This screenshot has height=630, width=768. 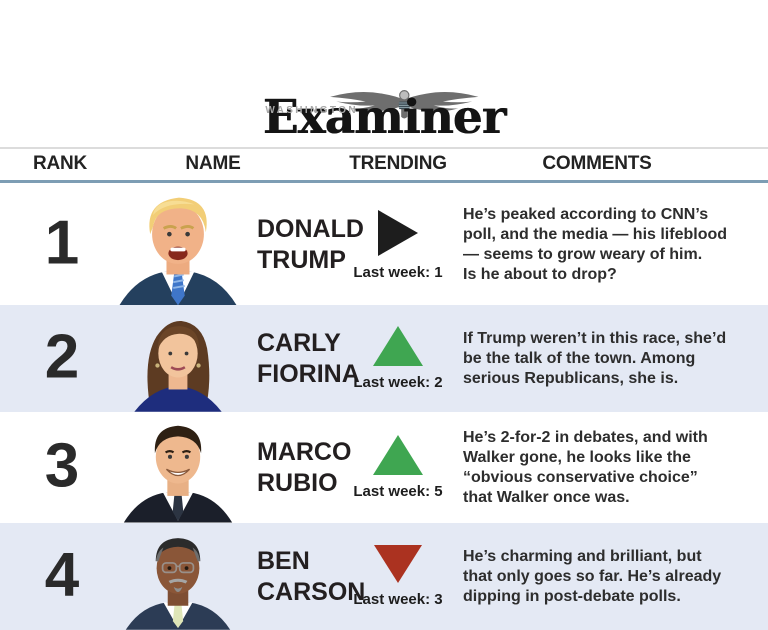 I want to click on trend-cell: Last week: 2, so click(x=398, y=358).